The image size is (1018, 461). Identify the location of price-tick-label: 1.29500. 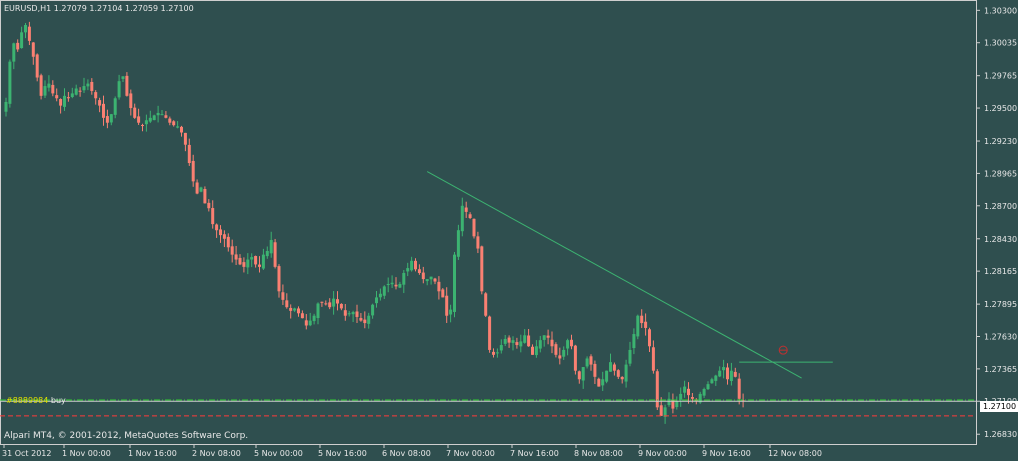
(1000, 108).